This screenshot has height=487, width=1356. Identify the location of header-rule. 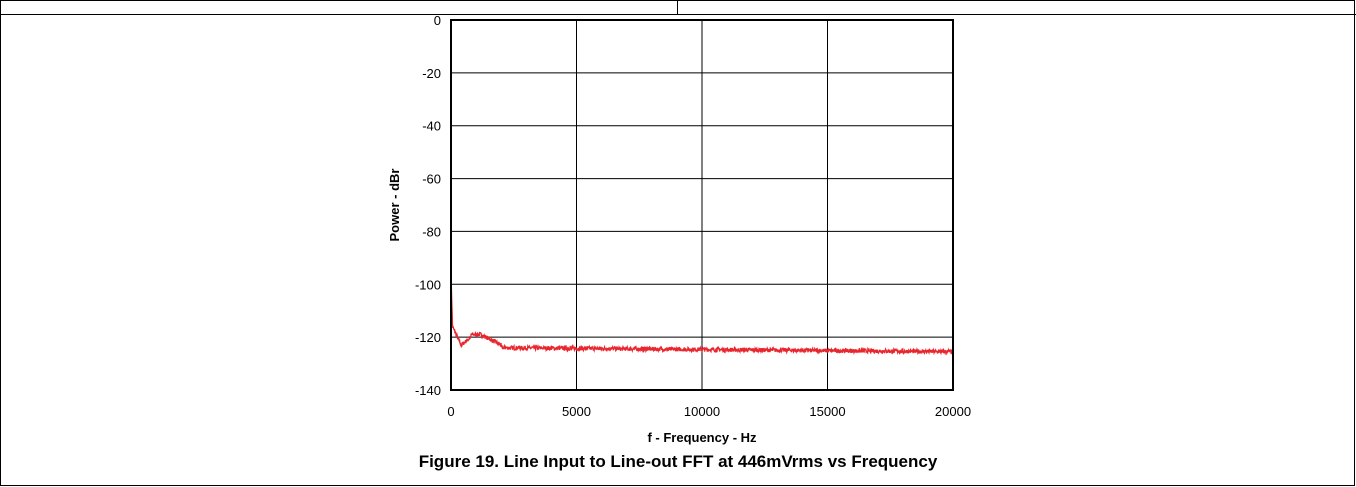
(678, 14).